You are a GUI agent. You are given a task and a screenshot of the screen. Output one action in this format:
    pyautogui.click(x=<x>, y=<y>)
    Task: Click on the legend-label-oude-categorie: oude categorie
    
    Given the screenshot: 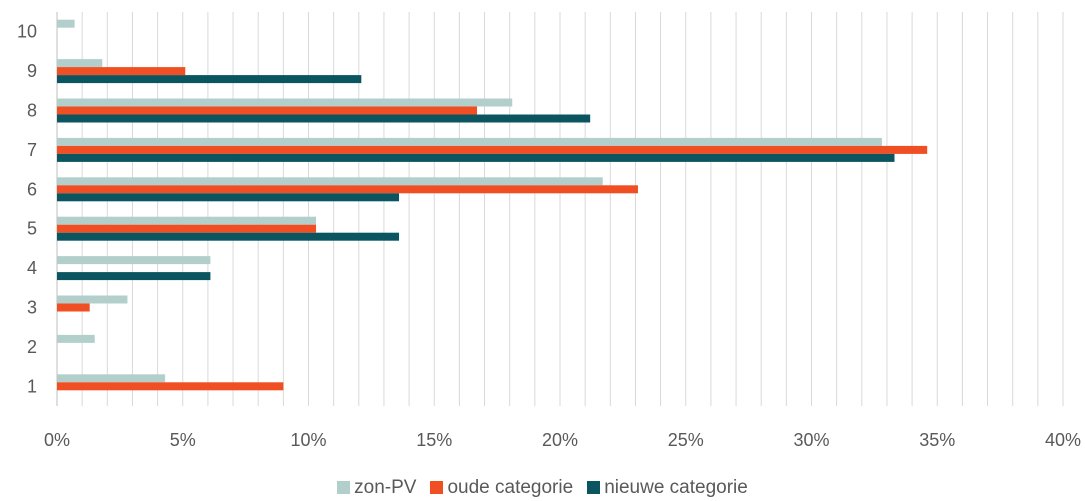 What is the action you would take?
    pyautogui.click(x=510, y=487)
    